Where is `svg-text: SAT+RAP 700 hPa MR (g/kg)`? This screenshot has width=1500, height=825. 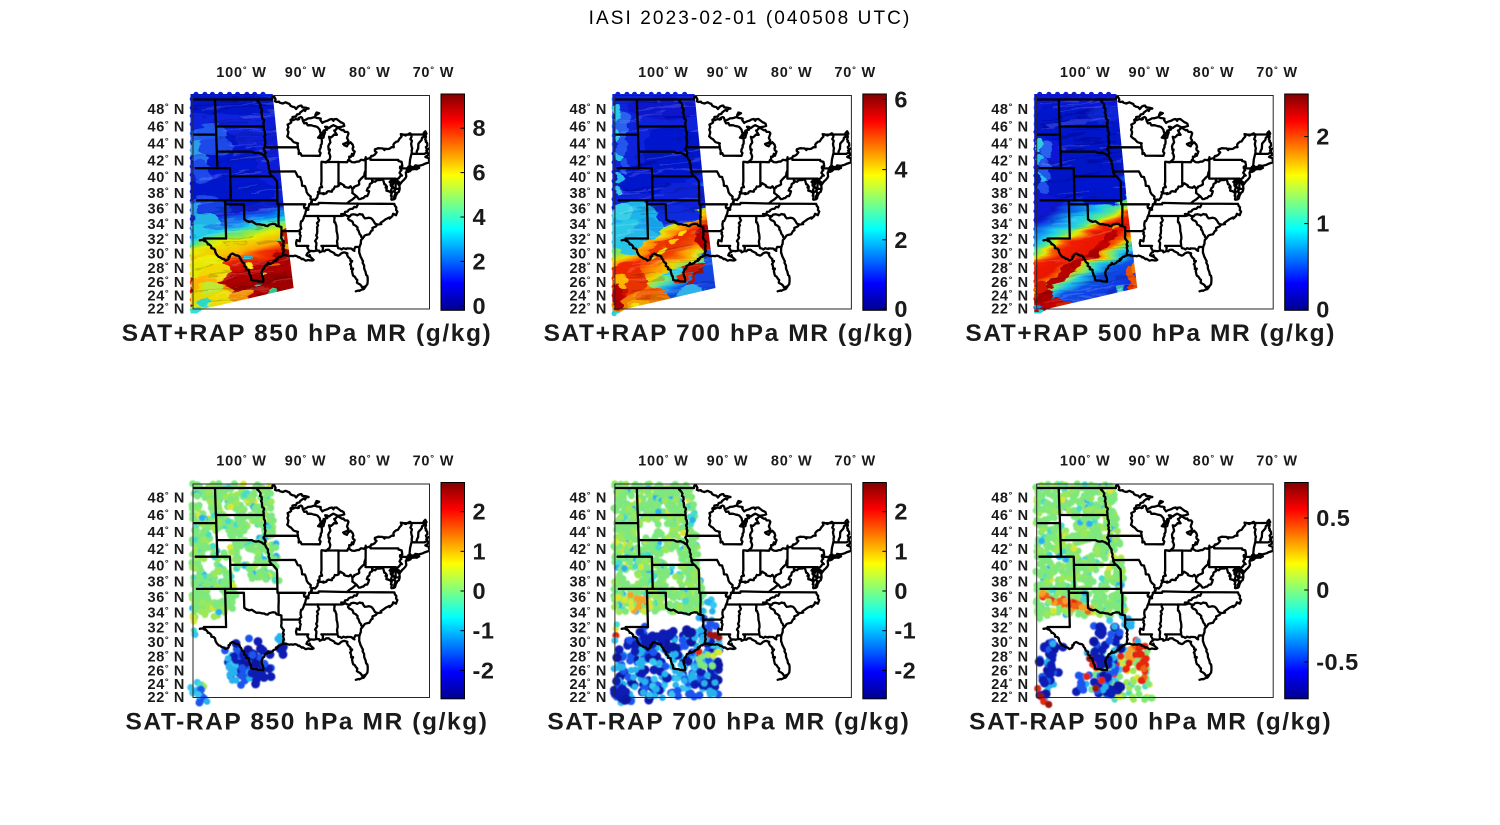 svg-text: SAT+RAP 700 hPa MR (g/kg) is located at coordinates (729, 333).